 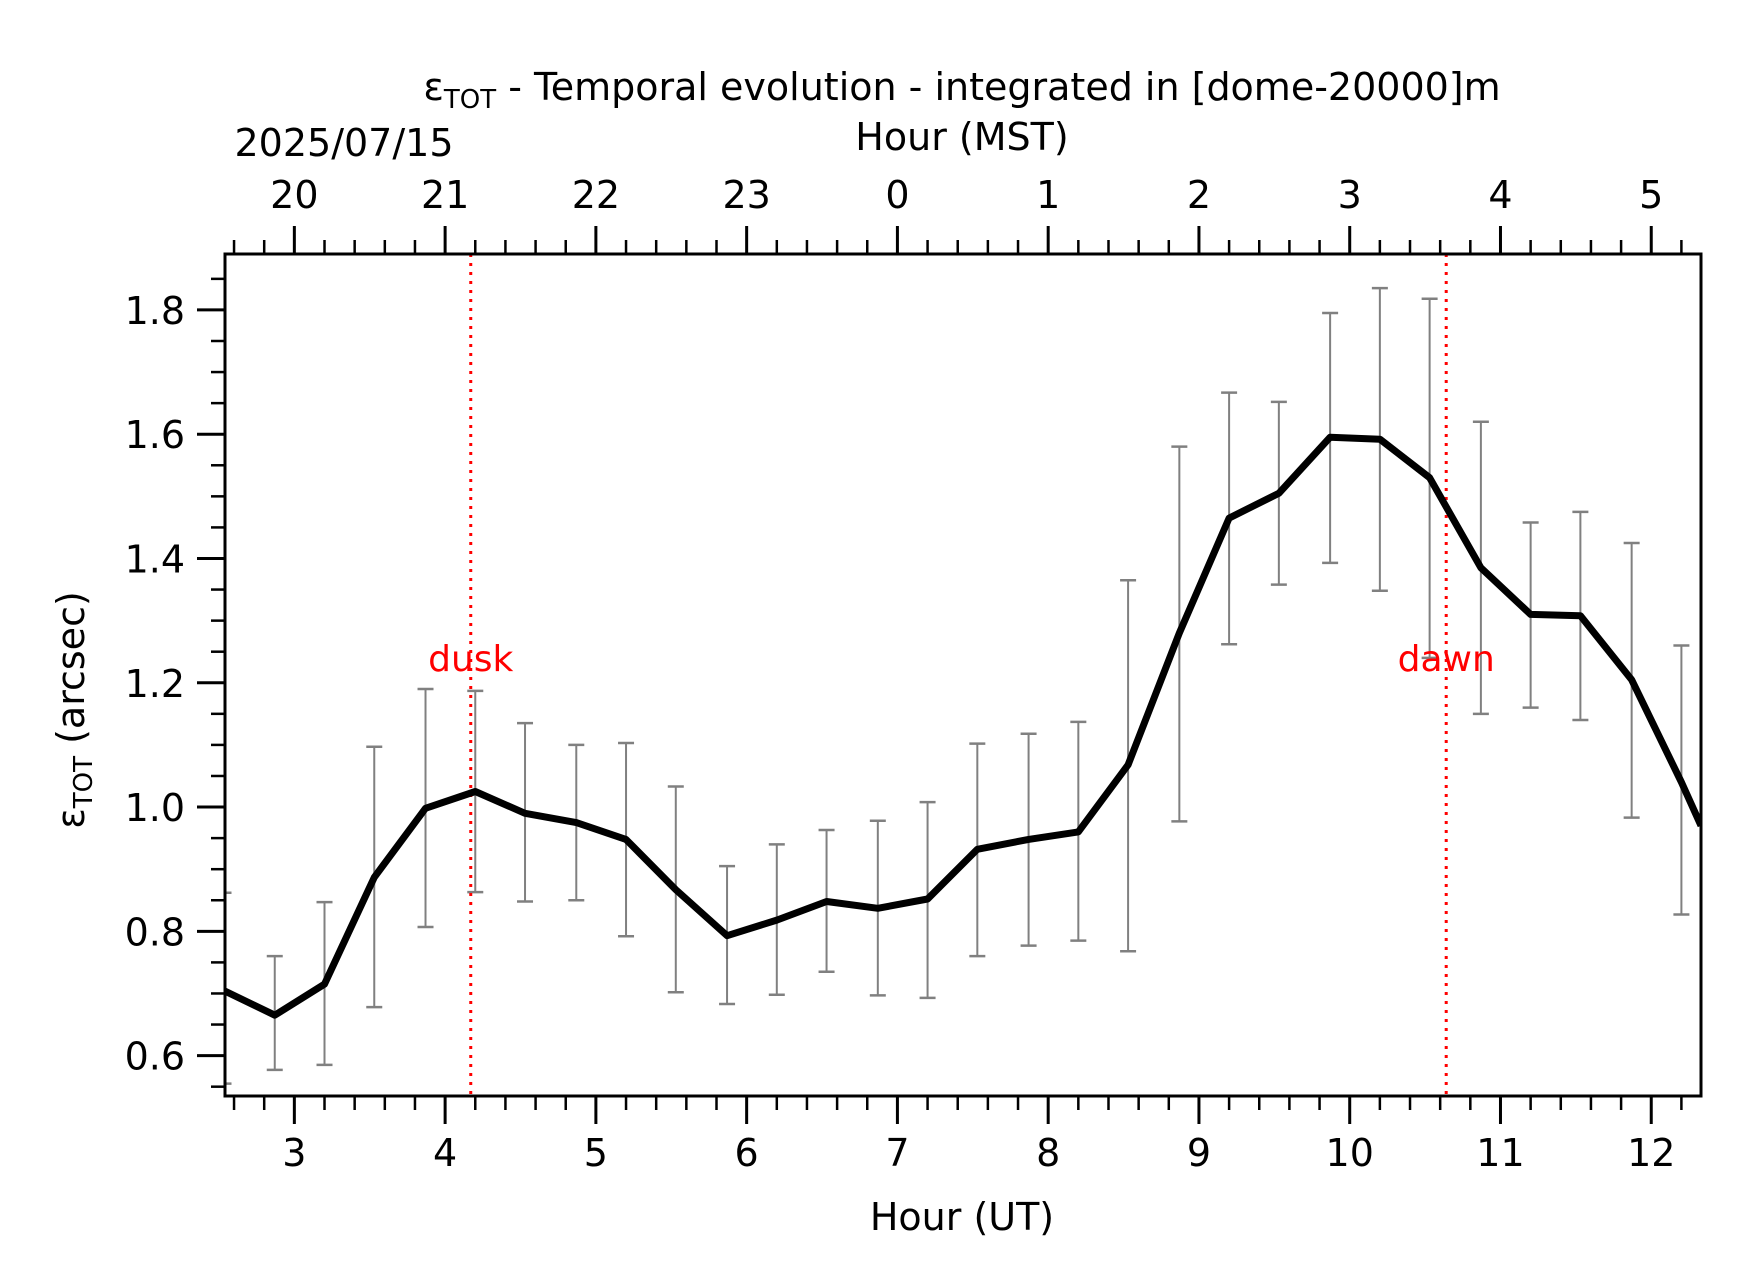 I want to click on top-tick-label: 5, so click(x=1651, y=195).